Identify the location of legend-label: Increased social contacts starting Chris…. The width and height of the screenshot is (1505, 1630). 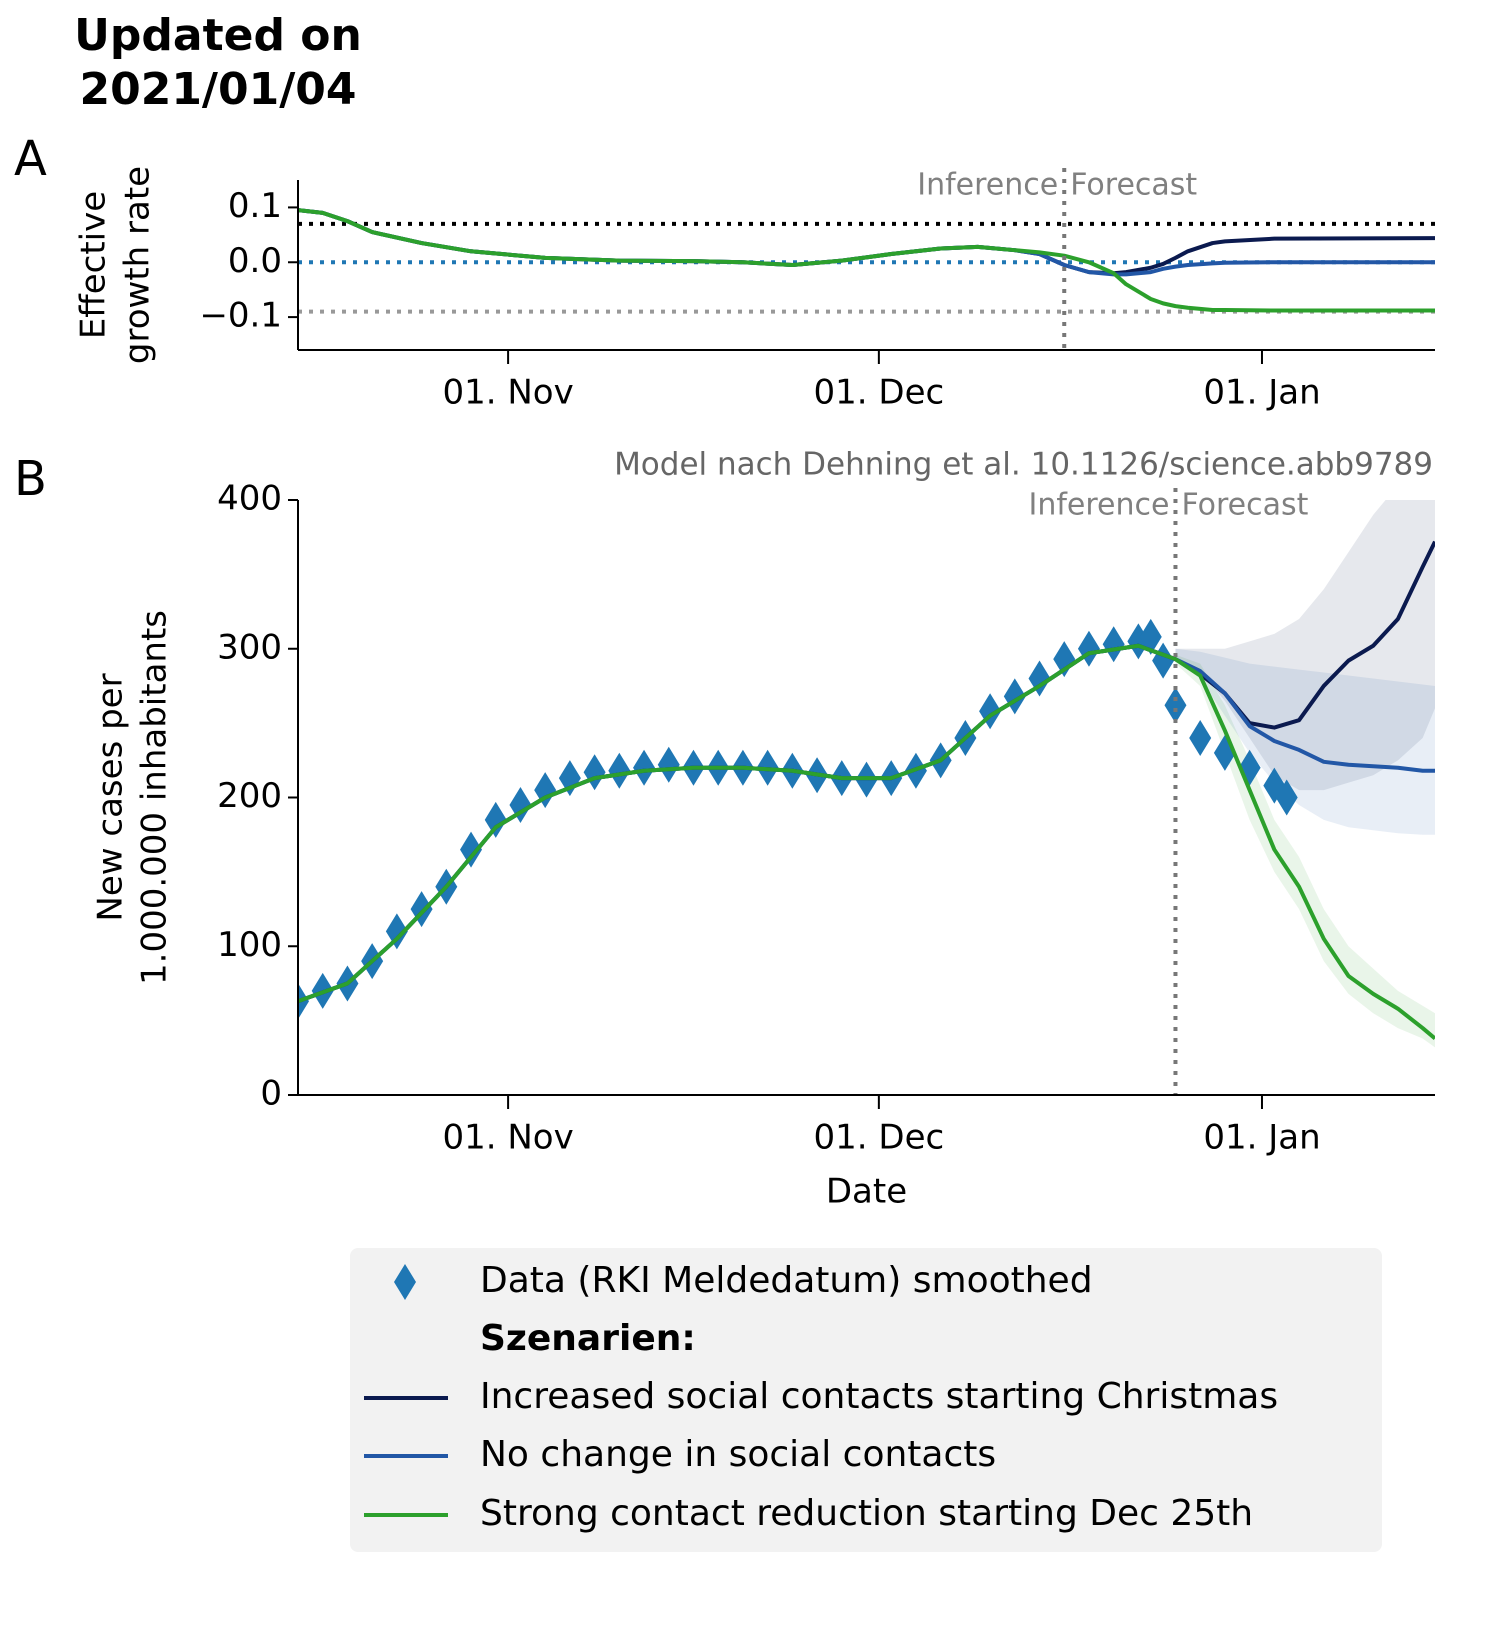
(879, 1396).